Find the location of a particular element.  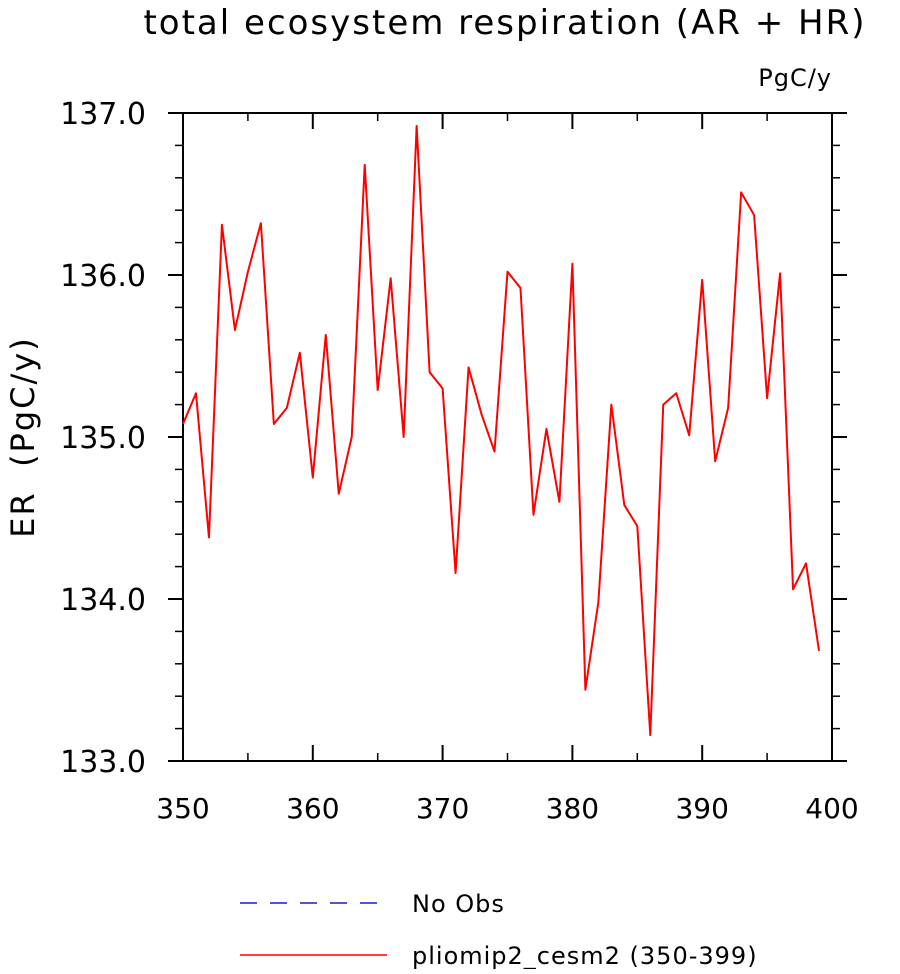

x-tick-label: 400 is located at coordinates (831, 808).